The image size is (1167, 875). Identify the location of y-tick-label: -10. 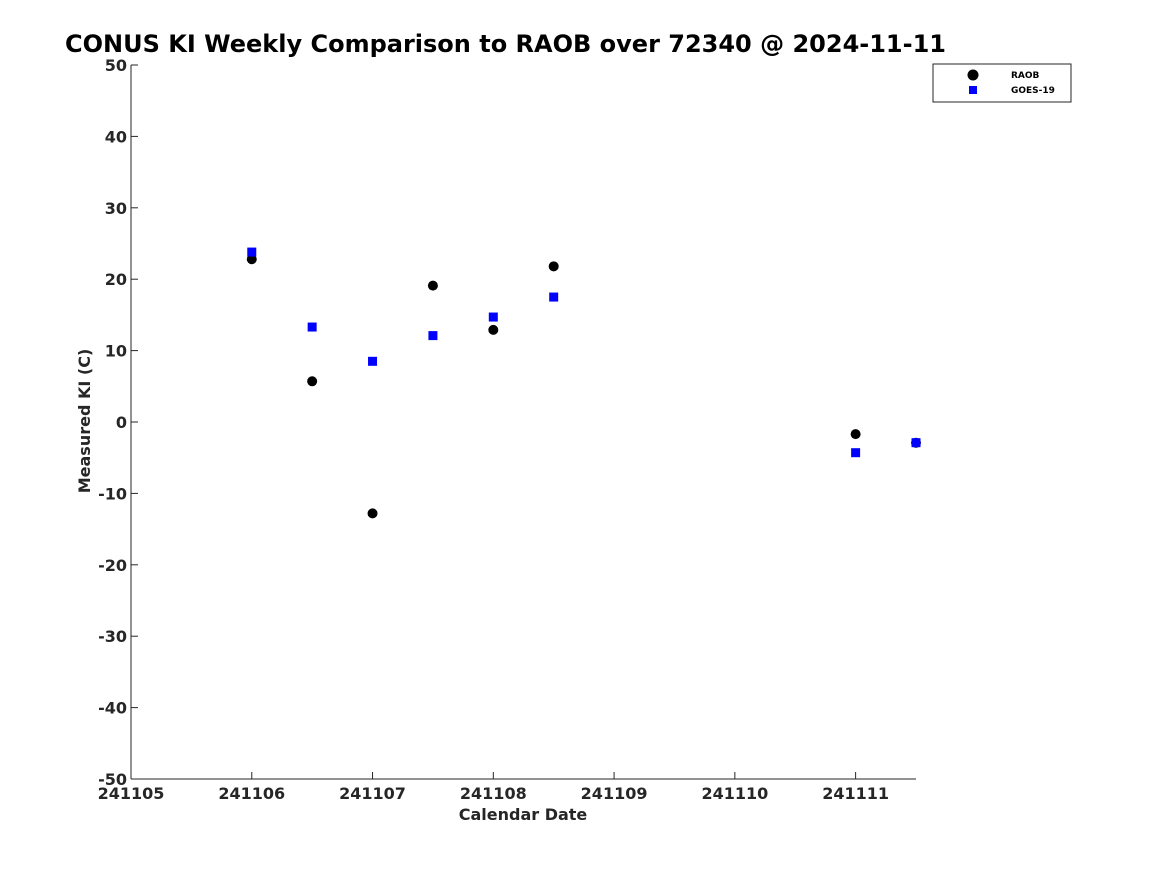
(112, 493).